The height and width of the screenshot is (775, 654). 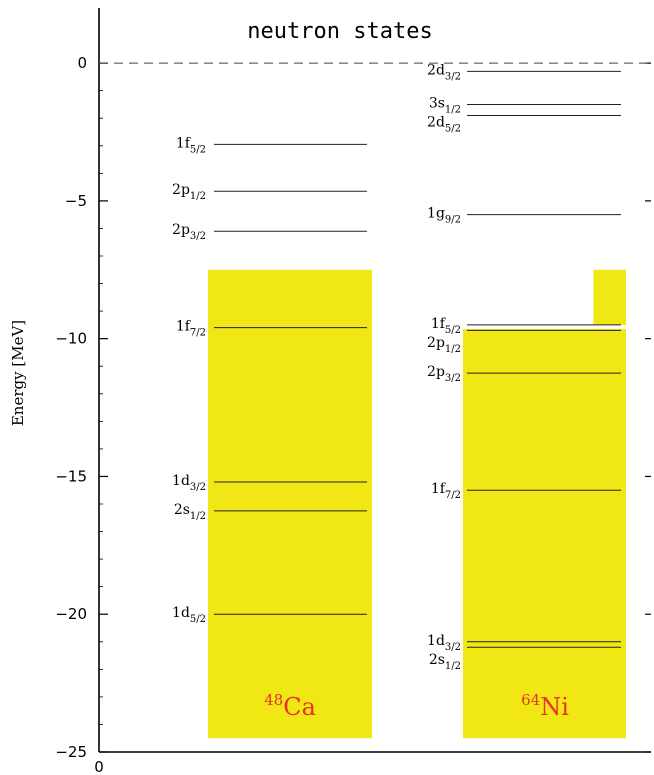 What do you see at coordinates (82, 63) in the screenshot?
I see `y-tick-label: 0` at bounding box center [82, 63].